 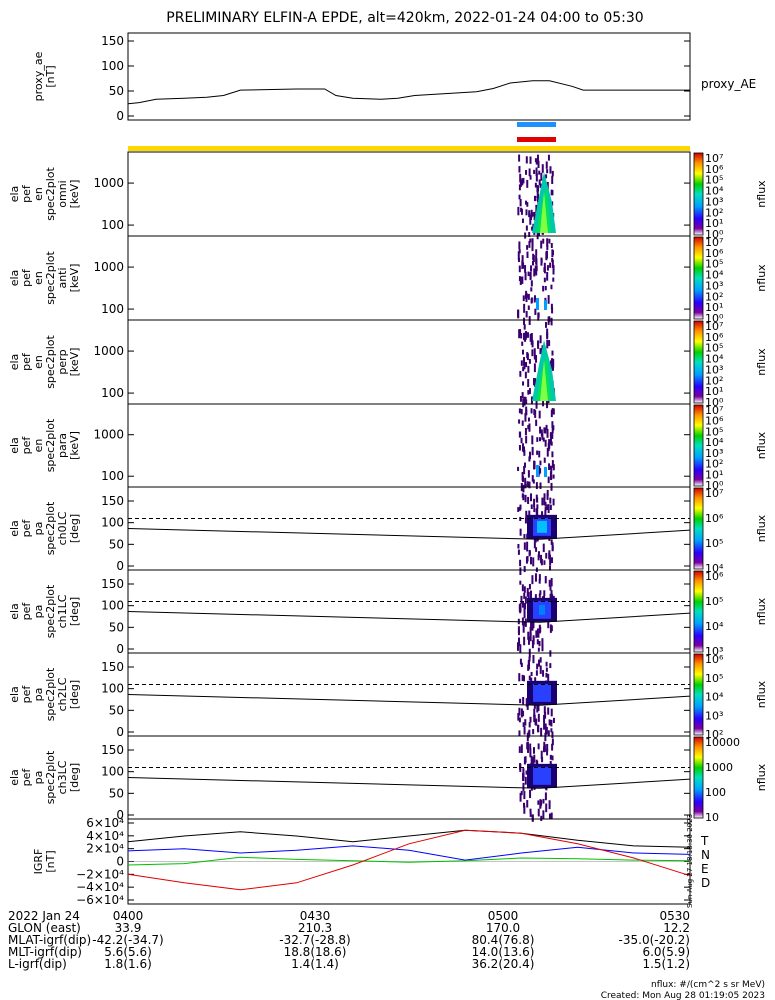 What do you see at coordinates (409, 700) in the screenshot?
I see `loss-cone-line` at bounding box center [409, 700].